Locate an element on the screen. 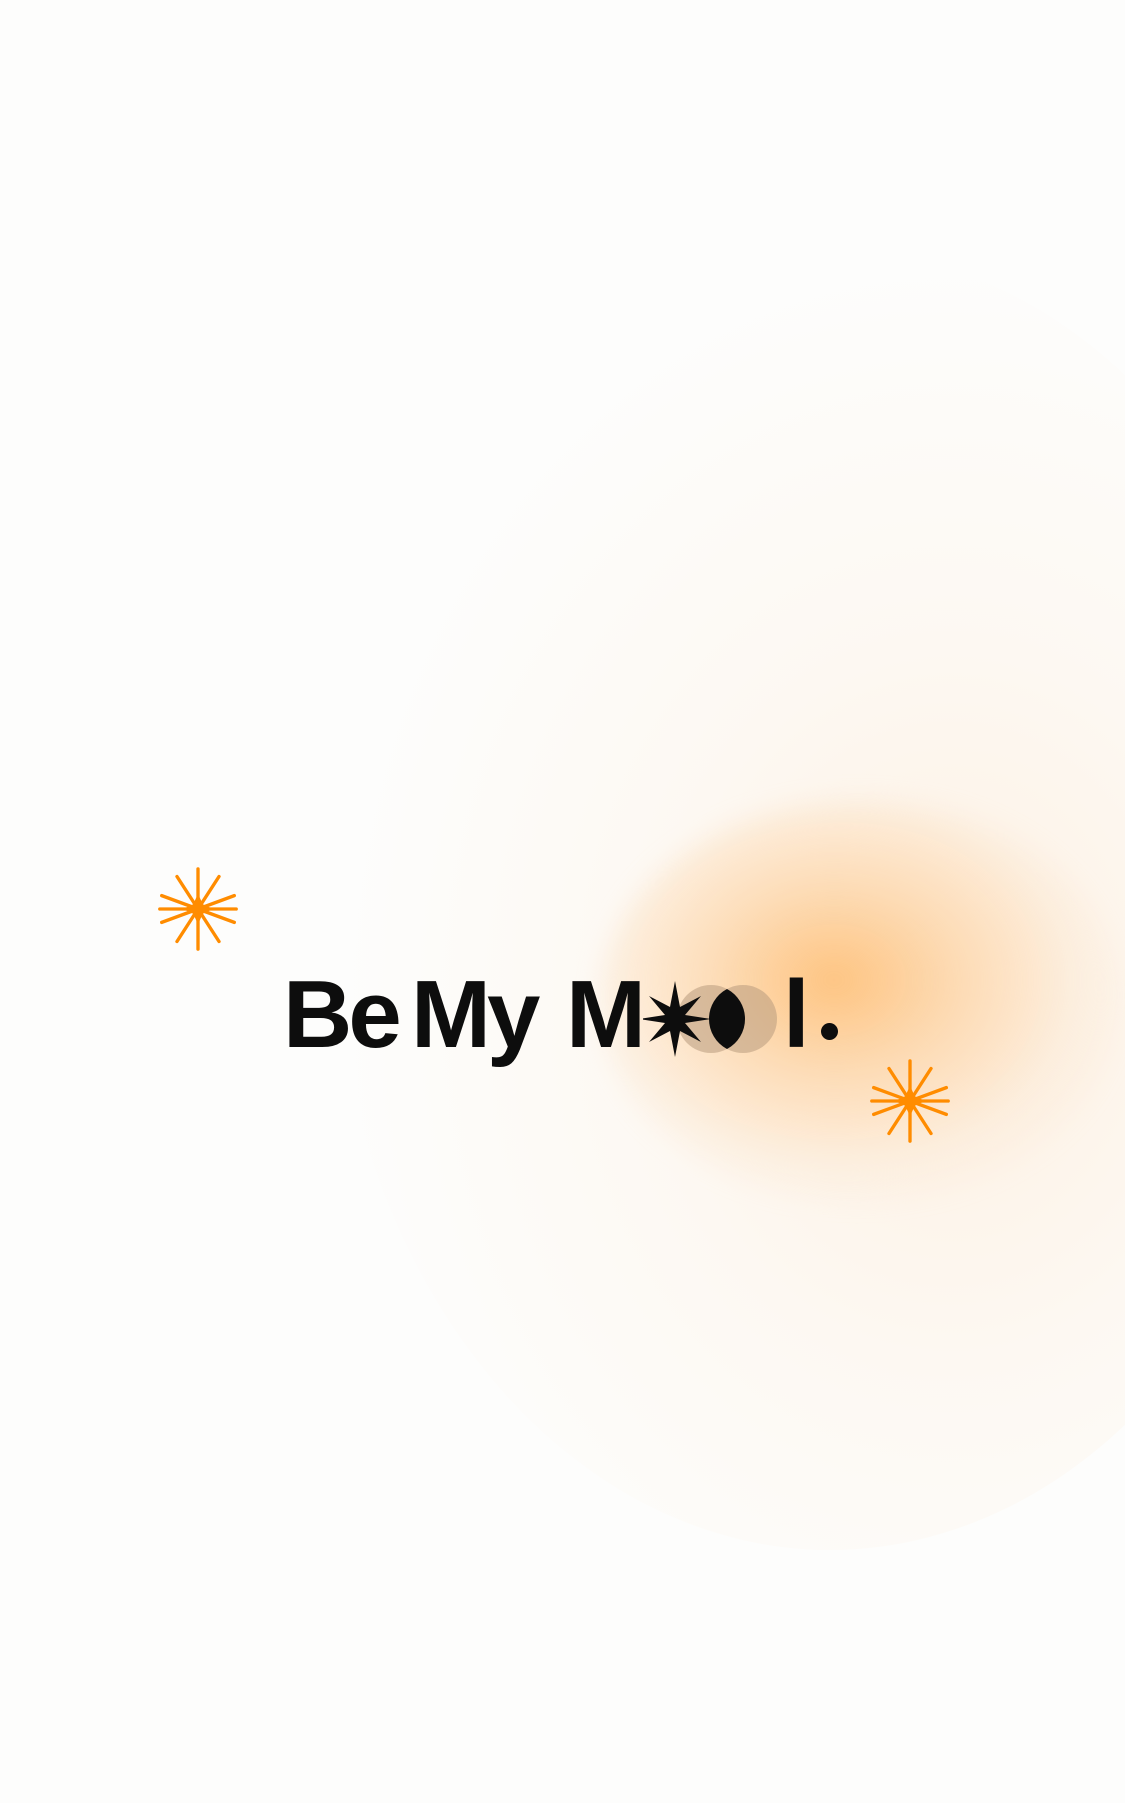  logo-word-my: My is located at coordinates (475, 1014).